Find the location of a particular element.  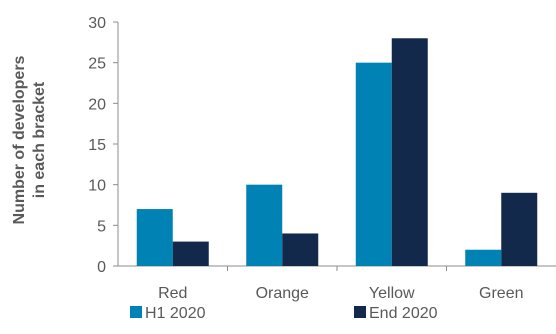

y-axis-title-line-2: in each bracket is located at coordinates (39, 139).